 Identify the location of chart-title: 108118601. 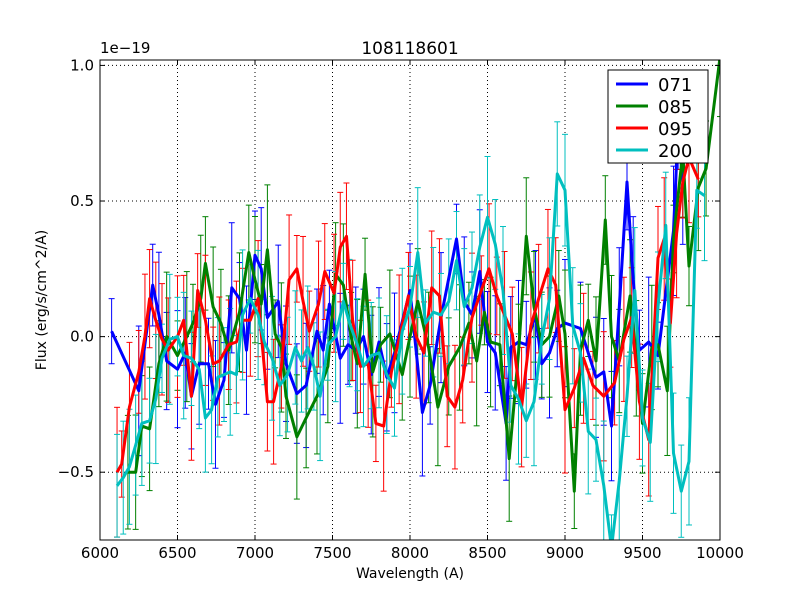
(409, 49).